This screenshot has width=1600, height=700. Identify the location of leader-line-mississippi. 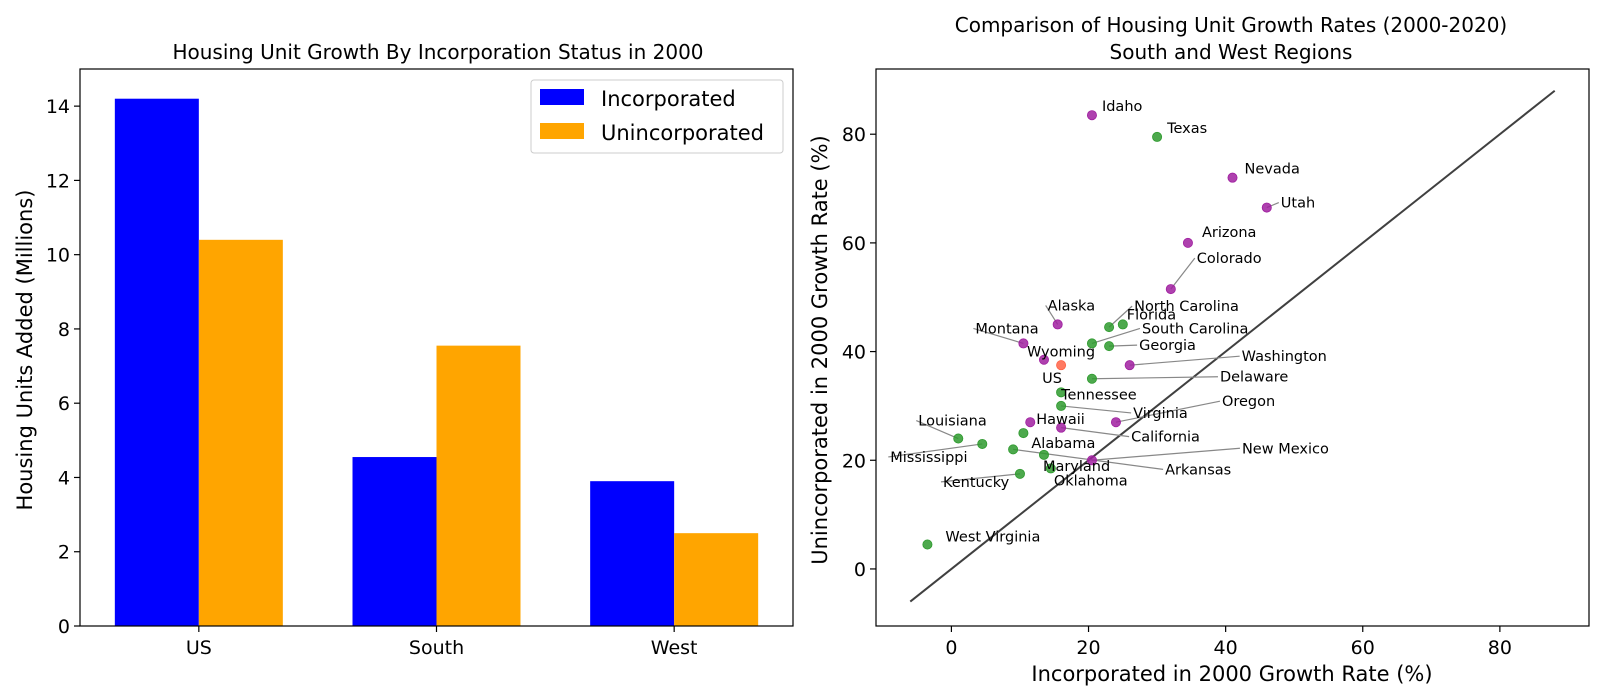
(935, 450).